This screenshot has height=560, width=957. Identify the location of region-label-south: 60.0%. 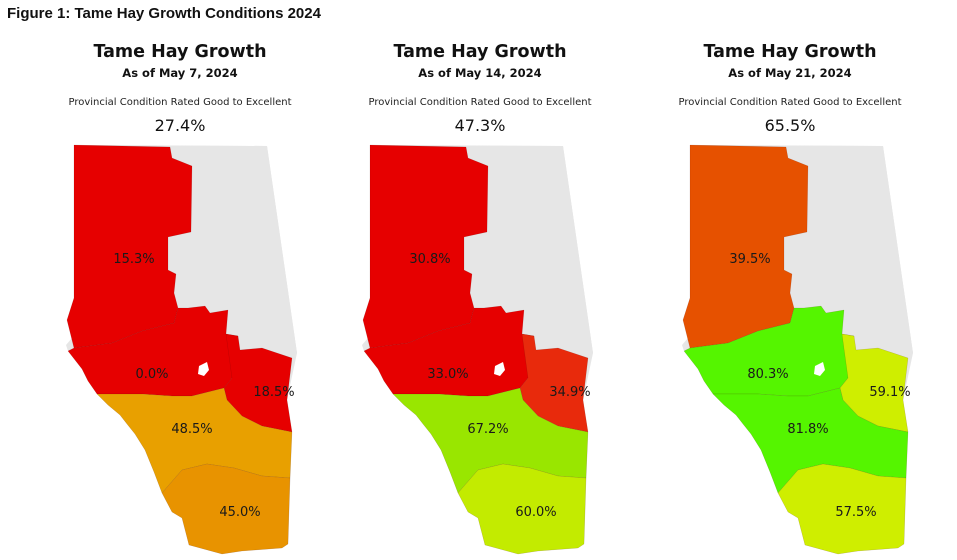
(535, 512).